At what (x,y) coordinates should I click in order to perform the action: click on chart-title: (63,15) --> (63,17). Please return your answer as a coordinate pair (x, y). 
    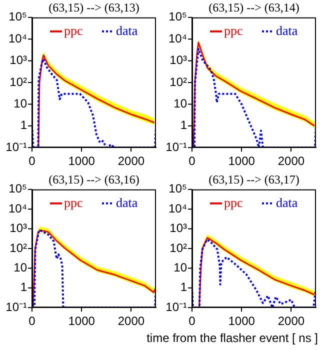
    Looking at the image, I should click on (254, 179).